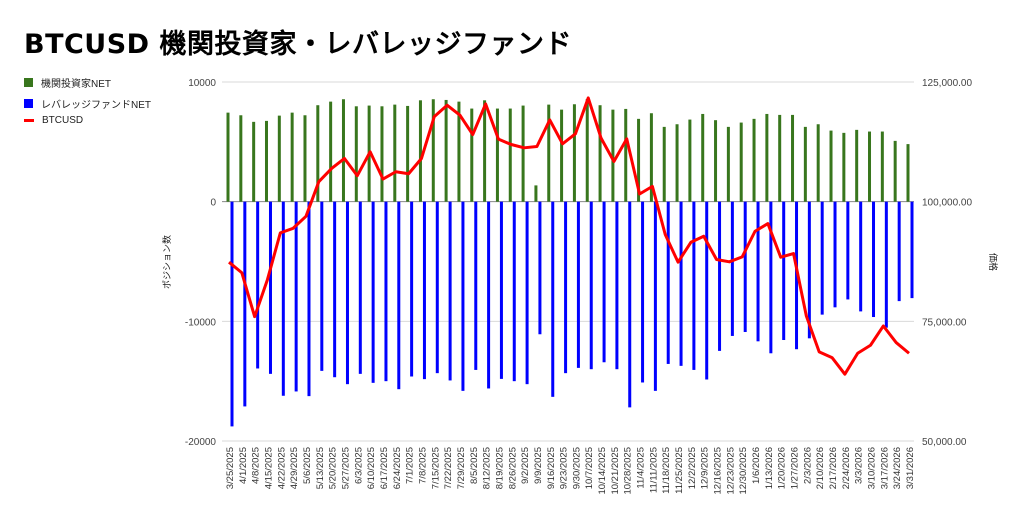 Image resolution: width=1024 pixels, height=523 pixels. I want to click on x-tick-label: 8/12/2025, so click(487, 468).